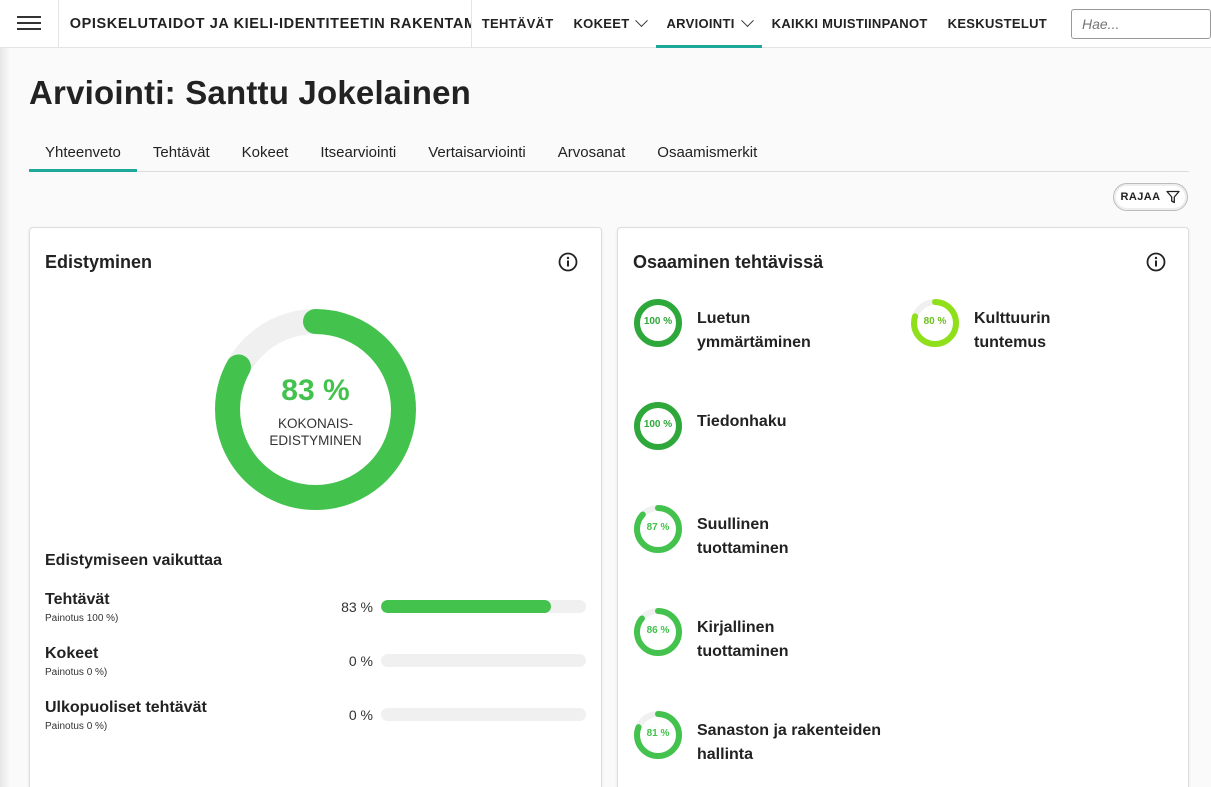 This screenshot has width=1211, height=787. I want to click on search-input, so click(1141, 24).